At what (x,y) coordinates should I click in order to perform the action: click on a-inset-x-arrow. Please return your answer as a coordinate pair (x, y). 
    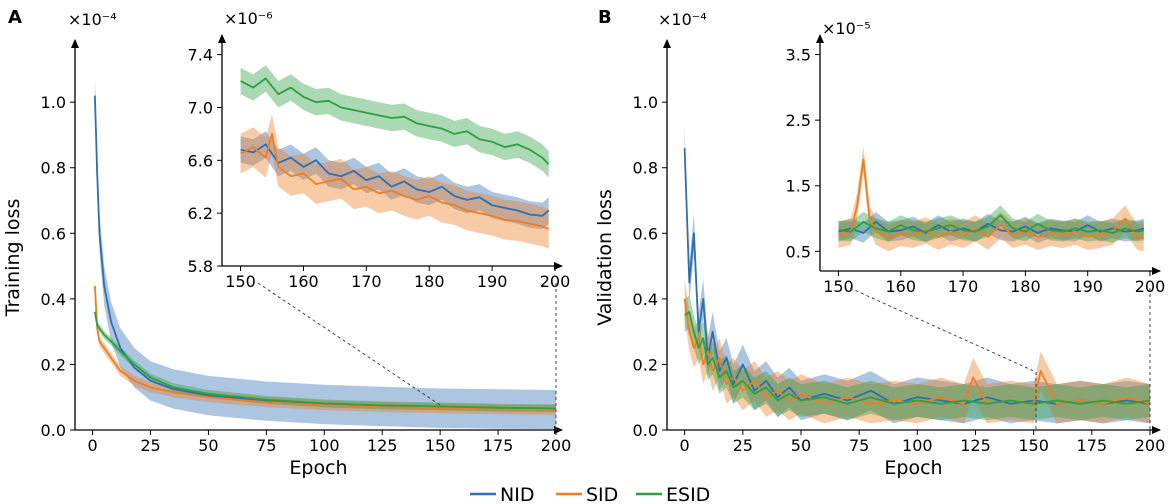
    Looking at the image, I should click on (558, 266).